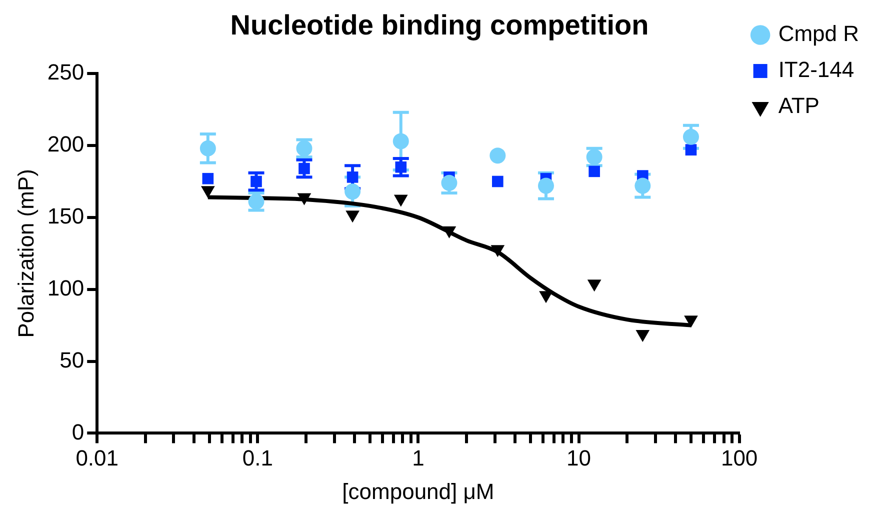  Describe the element at coordinates (439, 25) in the screenshot. I see `chart-title: Nucleotide binding competition` at that location.